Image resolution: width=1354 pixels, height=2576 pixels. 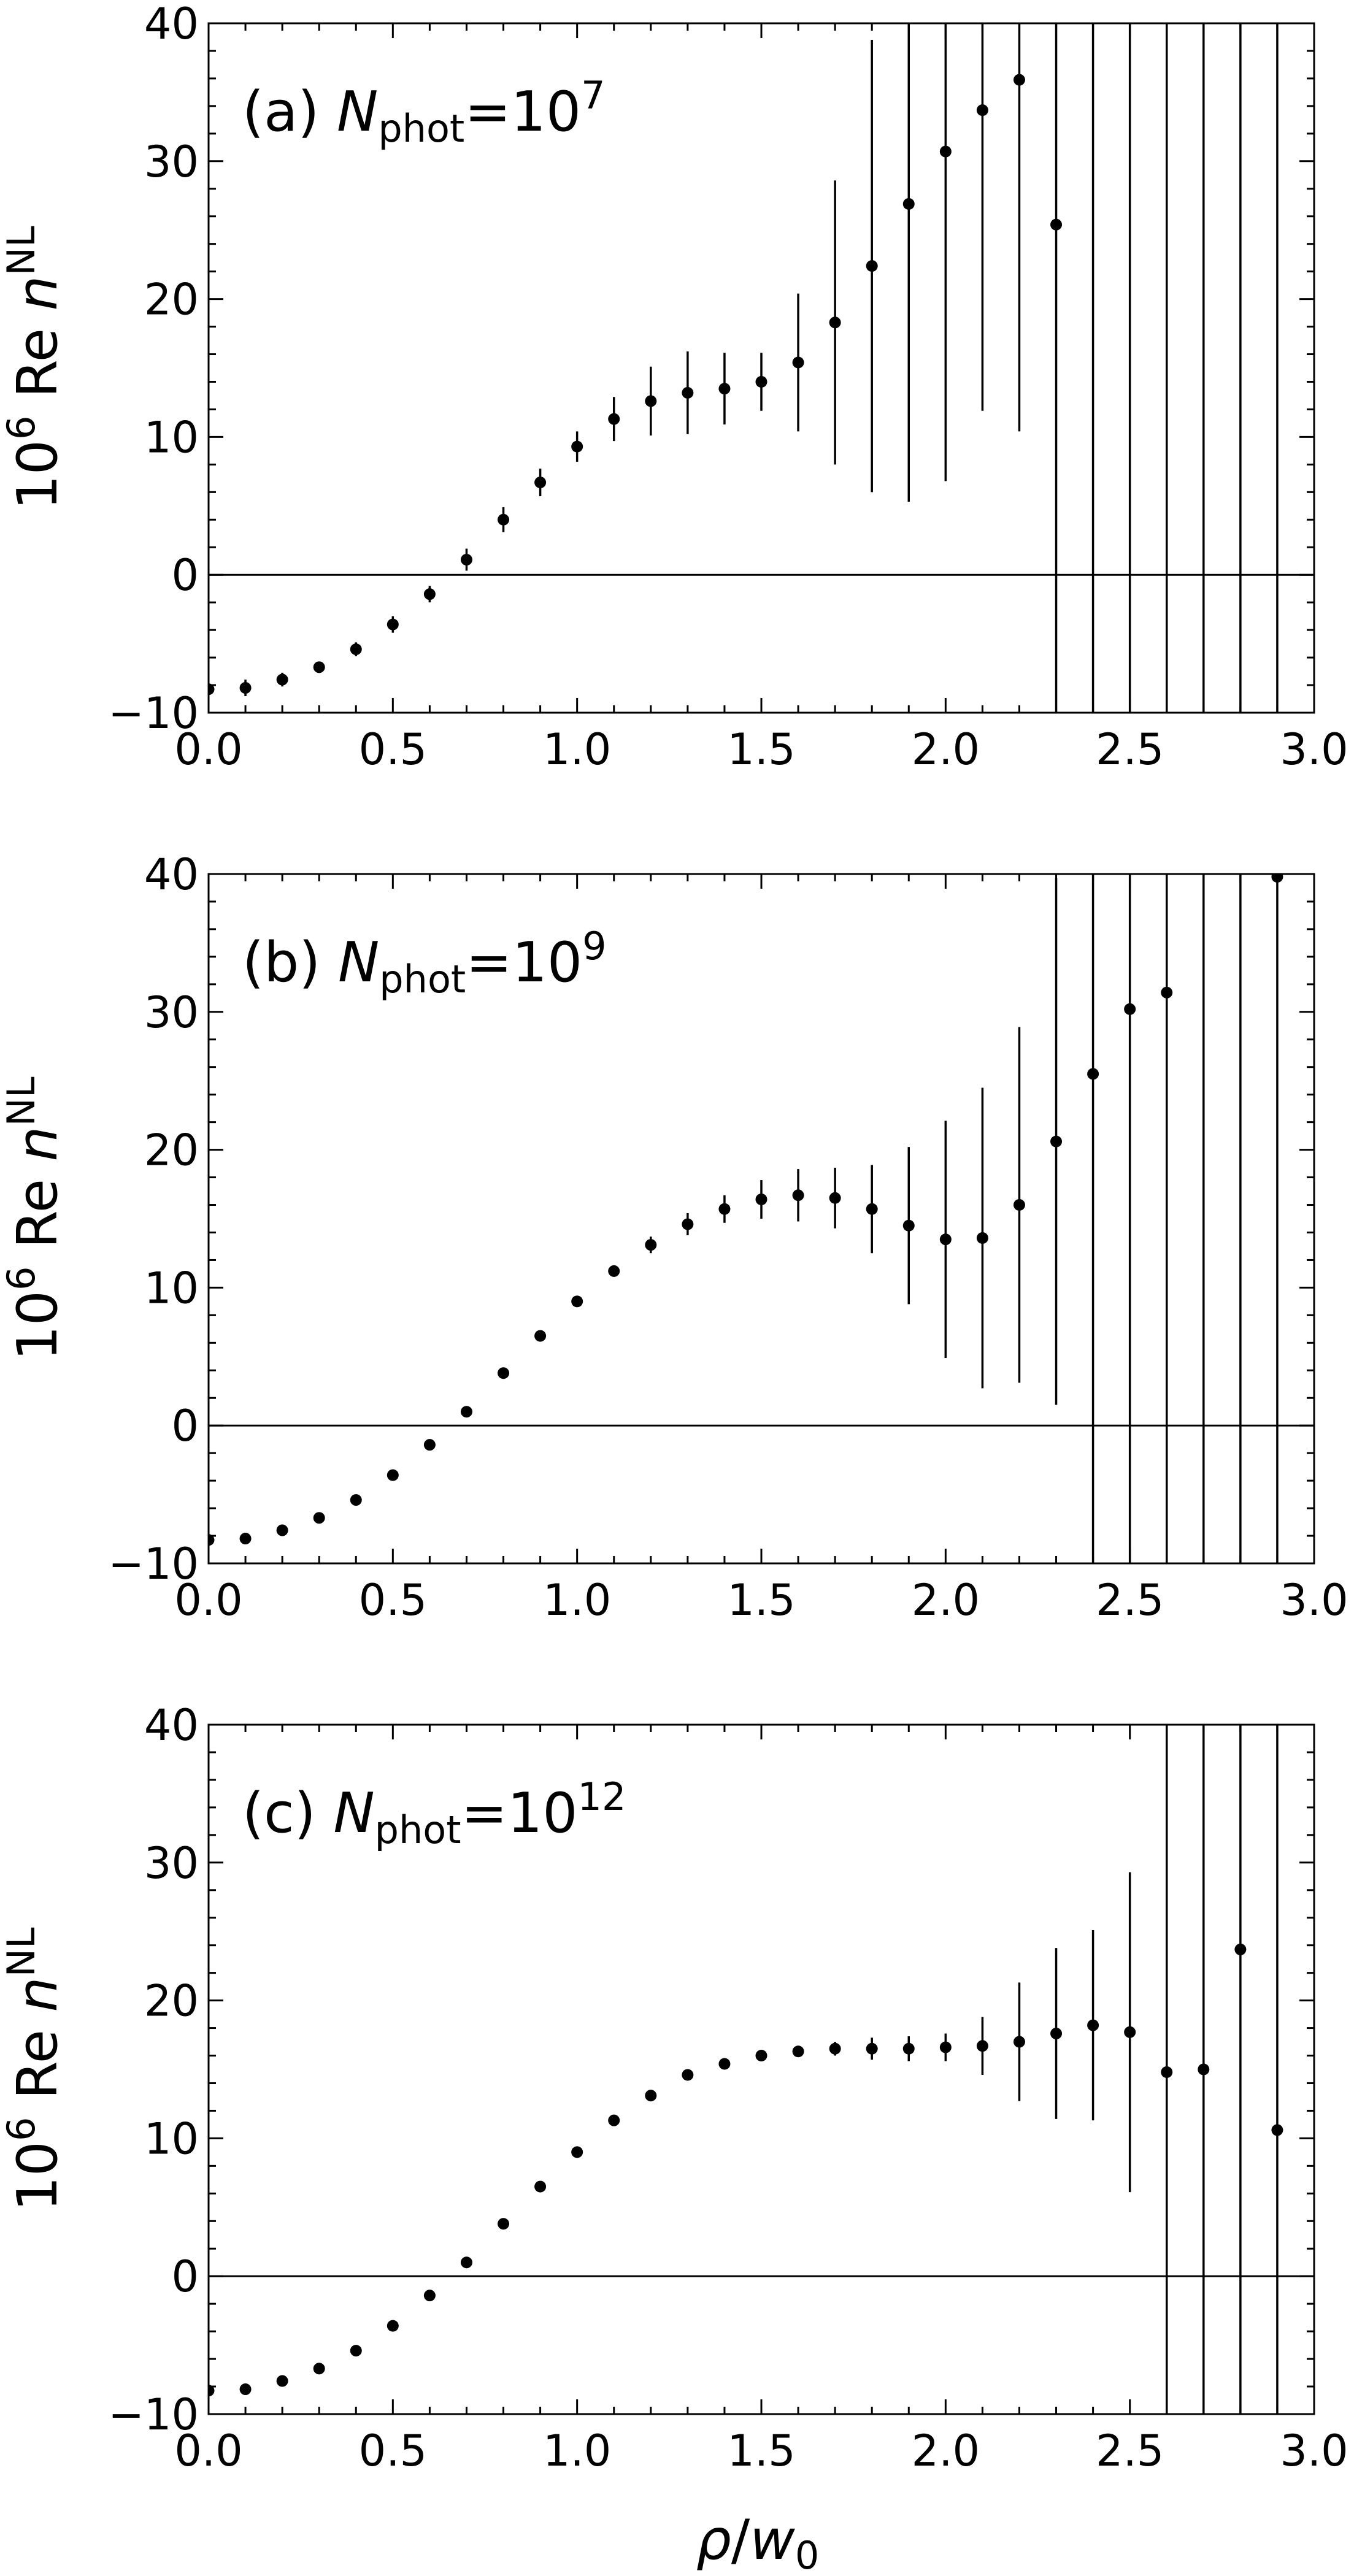 What do you see at coordinates (602, 1796) in the screenshot?
I see `n-exponent: 12` at bounding box center [602, 1796].